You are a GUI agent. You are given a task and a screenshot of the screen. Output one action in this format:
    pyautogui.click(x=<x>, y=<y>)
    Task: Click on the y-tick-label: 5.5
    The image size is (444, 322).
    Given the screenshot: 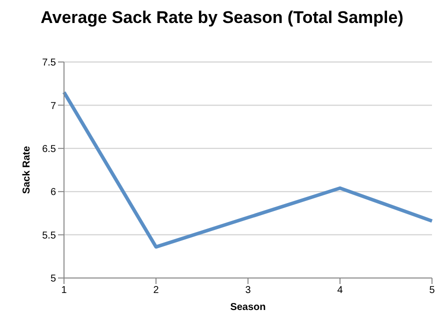 What is the action you would take?
    pyautogui.click(x=49, y=236)
    